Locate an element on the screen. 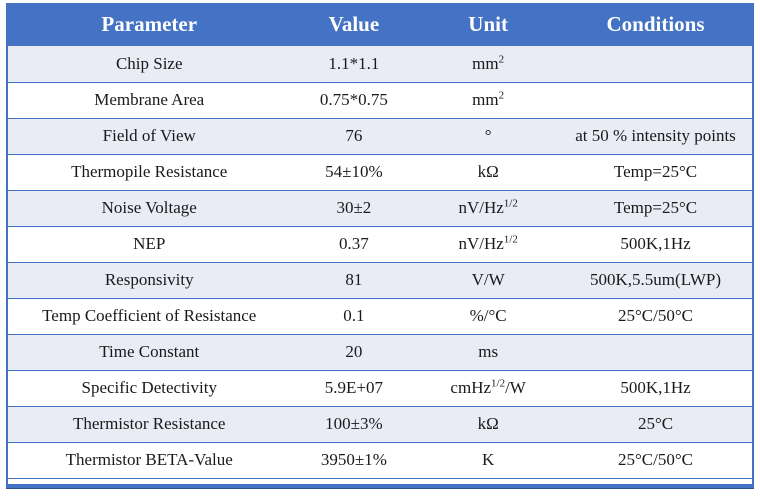  cell-parameter: Thermopile Resistance is located at coordinates (149, 171).